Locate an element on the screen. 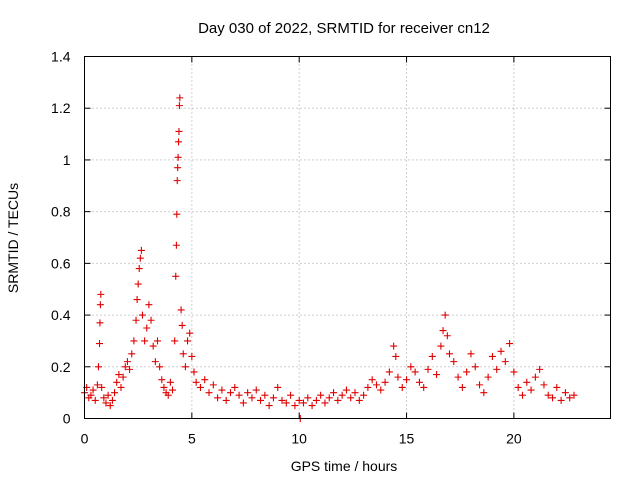 The image size is (640, 480). x-tick-label: 20 is located at coordinates (514, 439).